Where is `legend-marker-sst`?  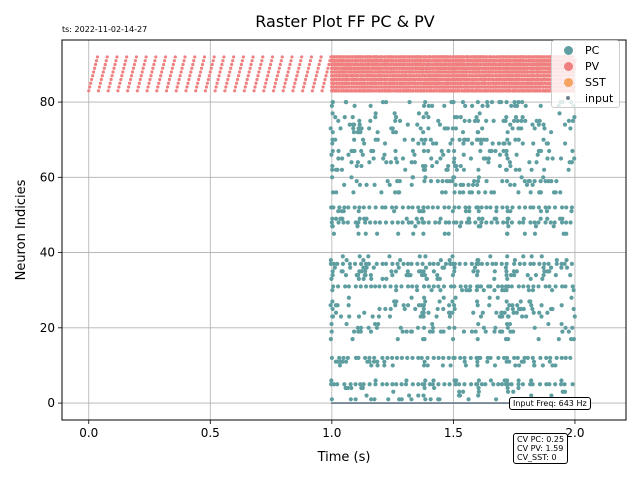
legend-marker-sst is located at coordinates (568, 82).